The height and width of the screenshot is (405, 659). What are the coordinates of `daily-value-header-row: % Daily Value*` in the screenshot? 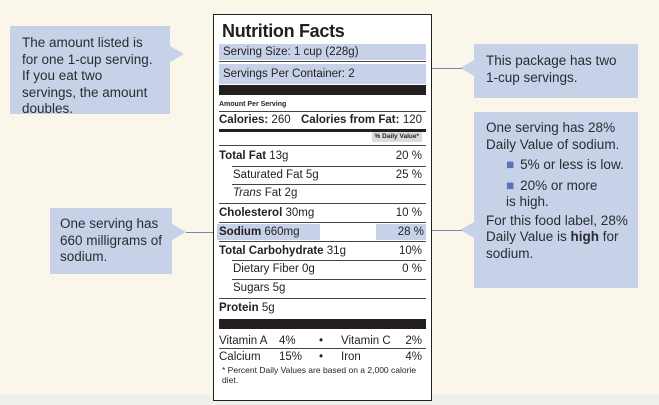 It's located at (322, 137).